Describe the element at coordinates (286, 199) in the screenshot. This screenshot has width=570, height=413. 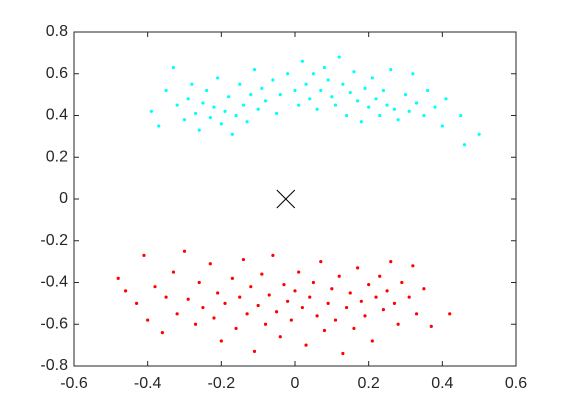
I see `cross-marker` at that location.